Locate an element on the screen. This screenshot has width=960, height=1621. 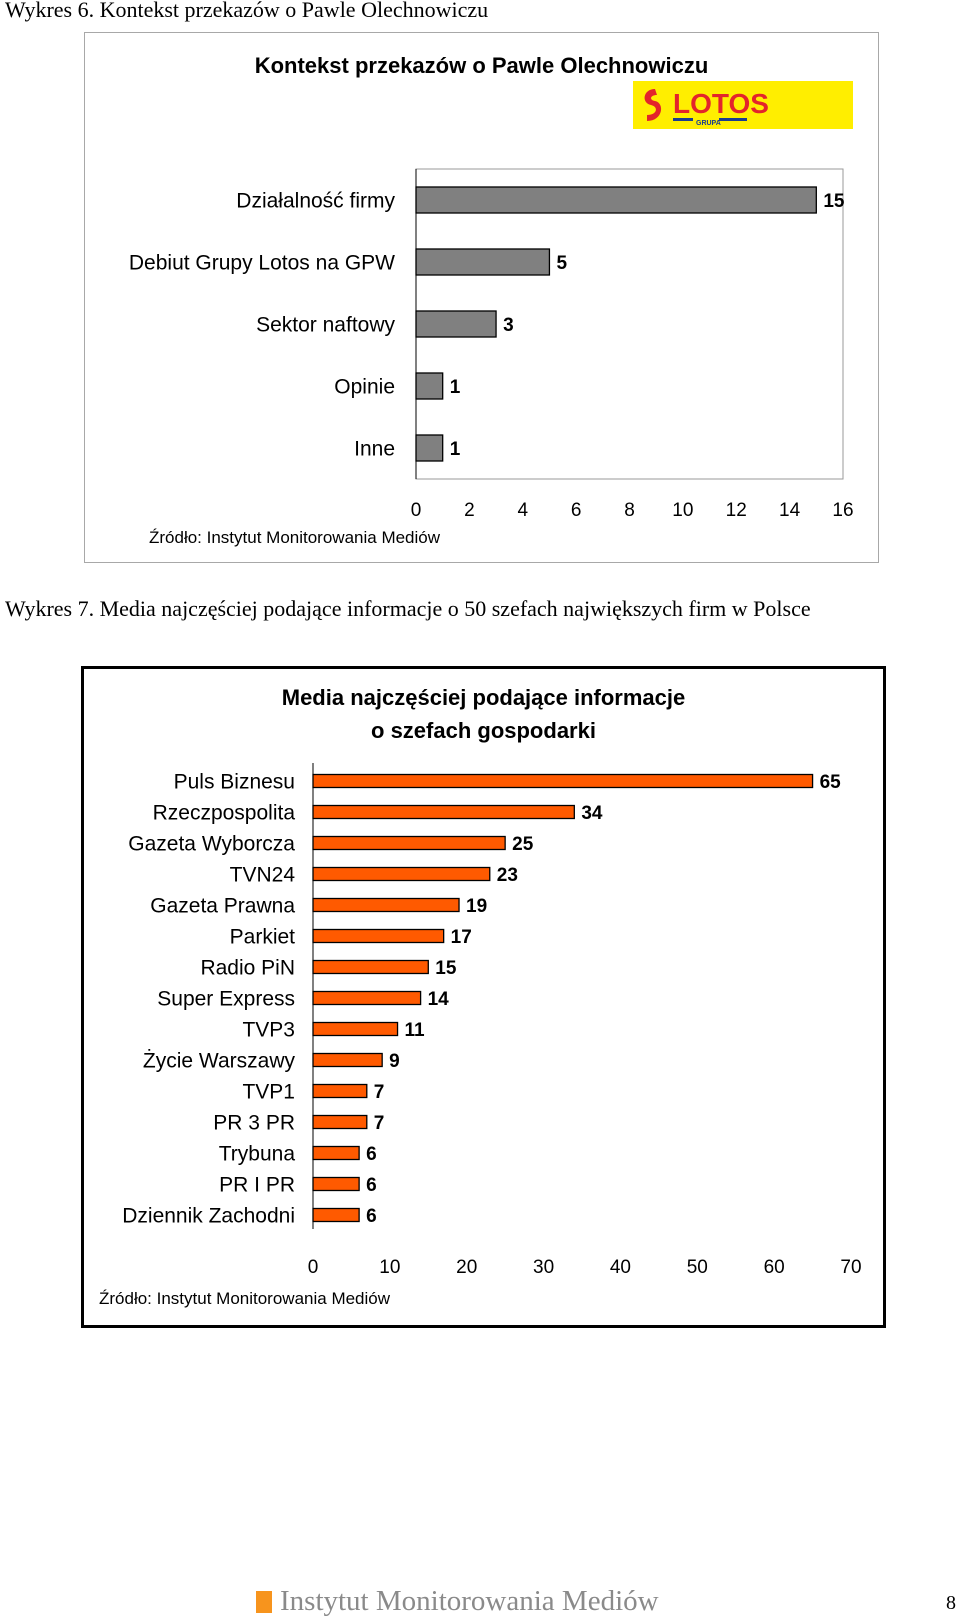
chart2-category-label: TVP3 is located at coordinates (268, 1030).